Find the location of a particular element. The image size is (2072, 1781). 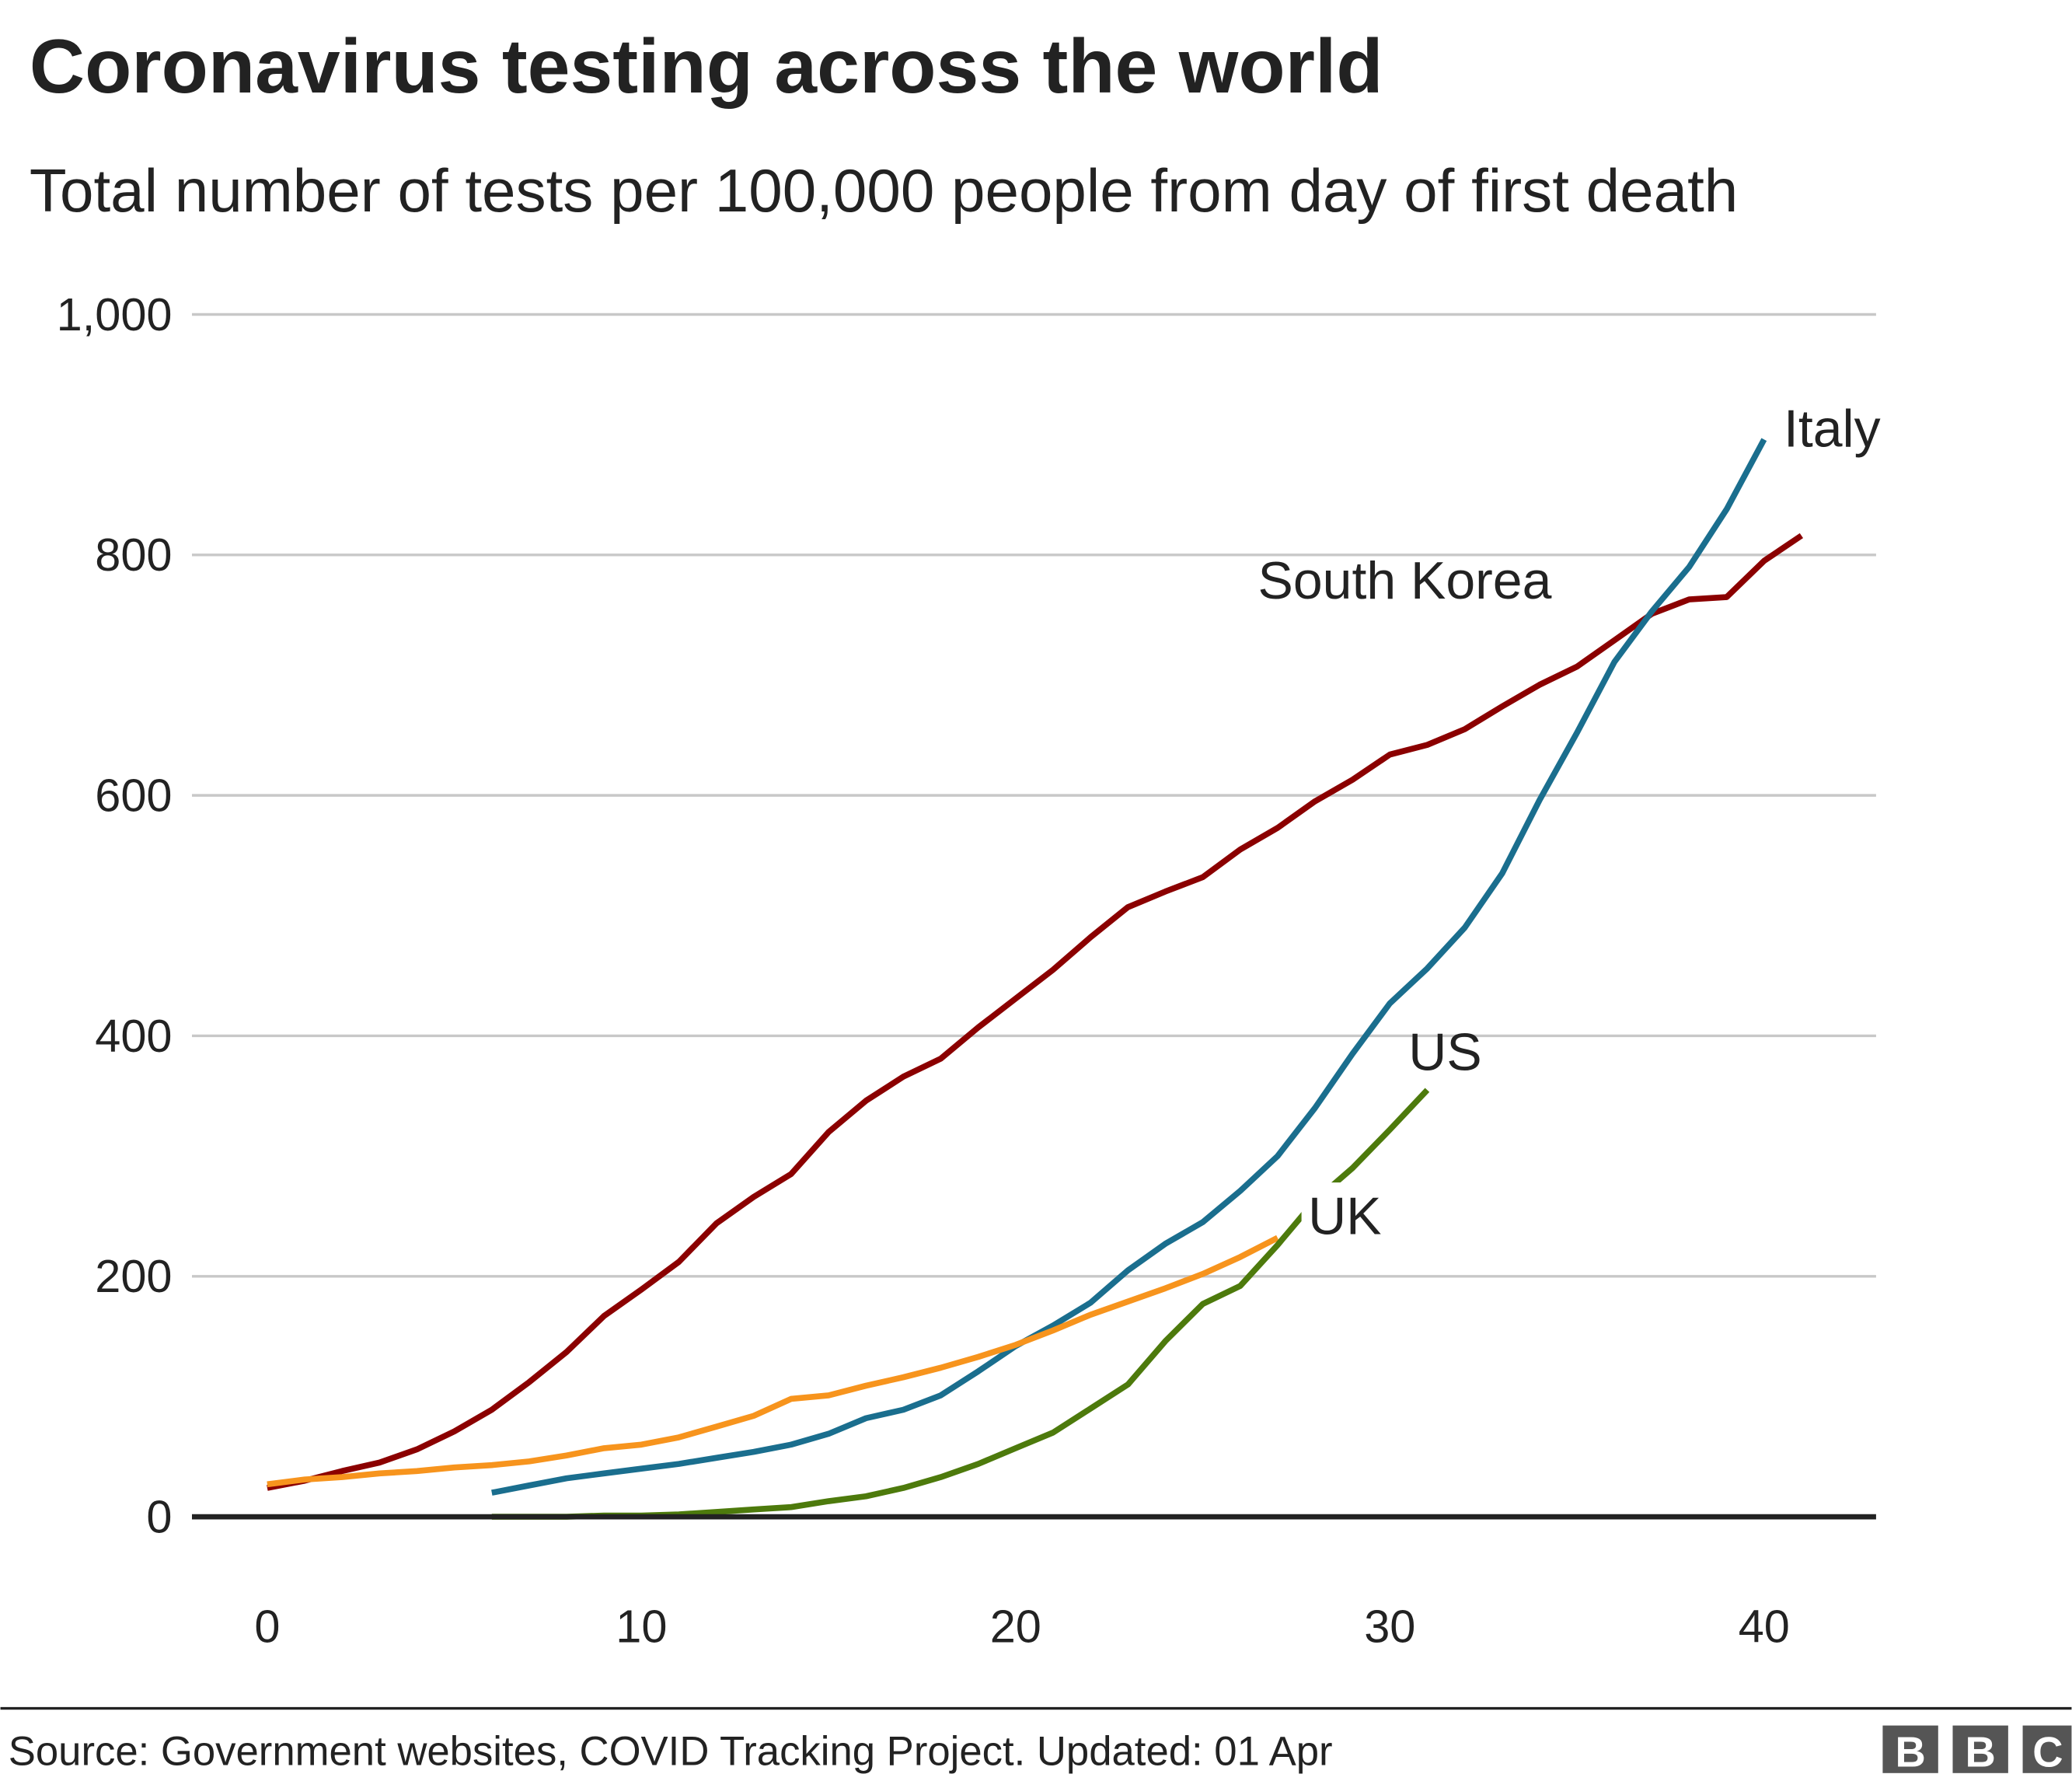

y-tick-label: 600 is located at coordinates (133, 796).